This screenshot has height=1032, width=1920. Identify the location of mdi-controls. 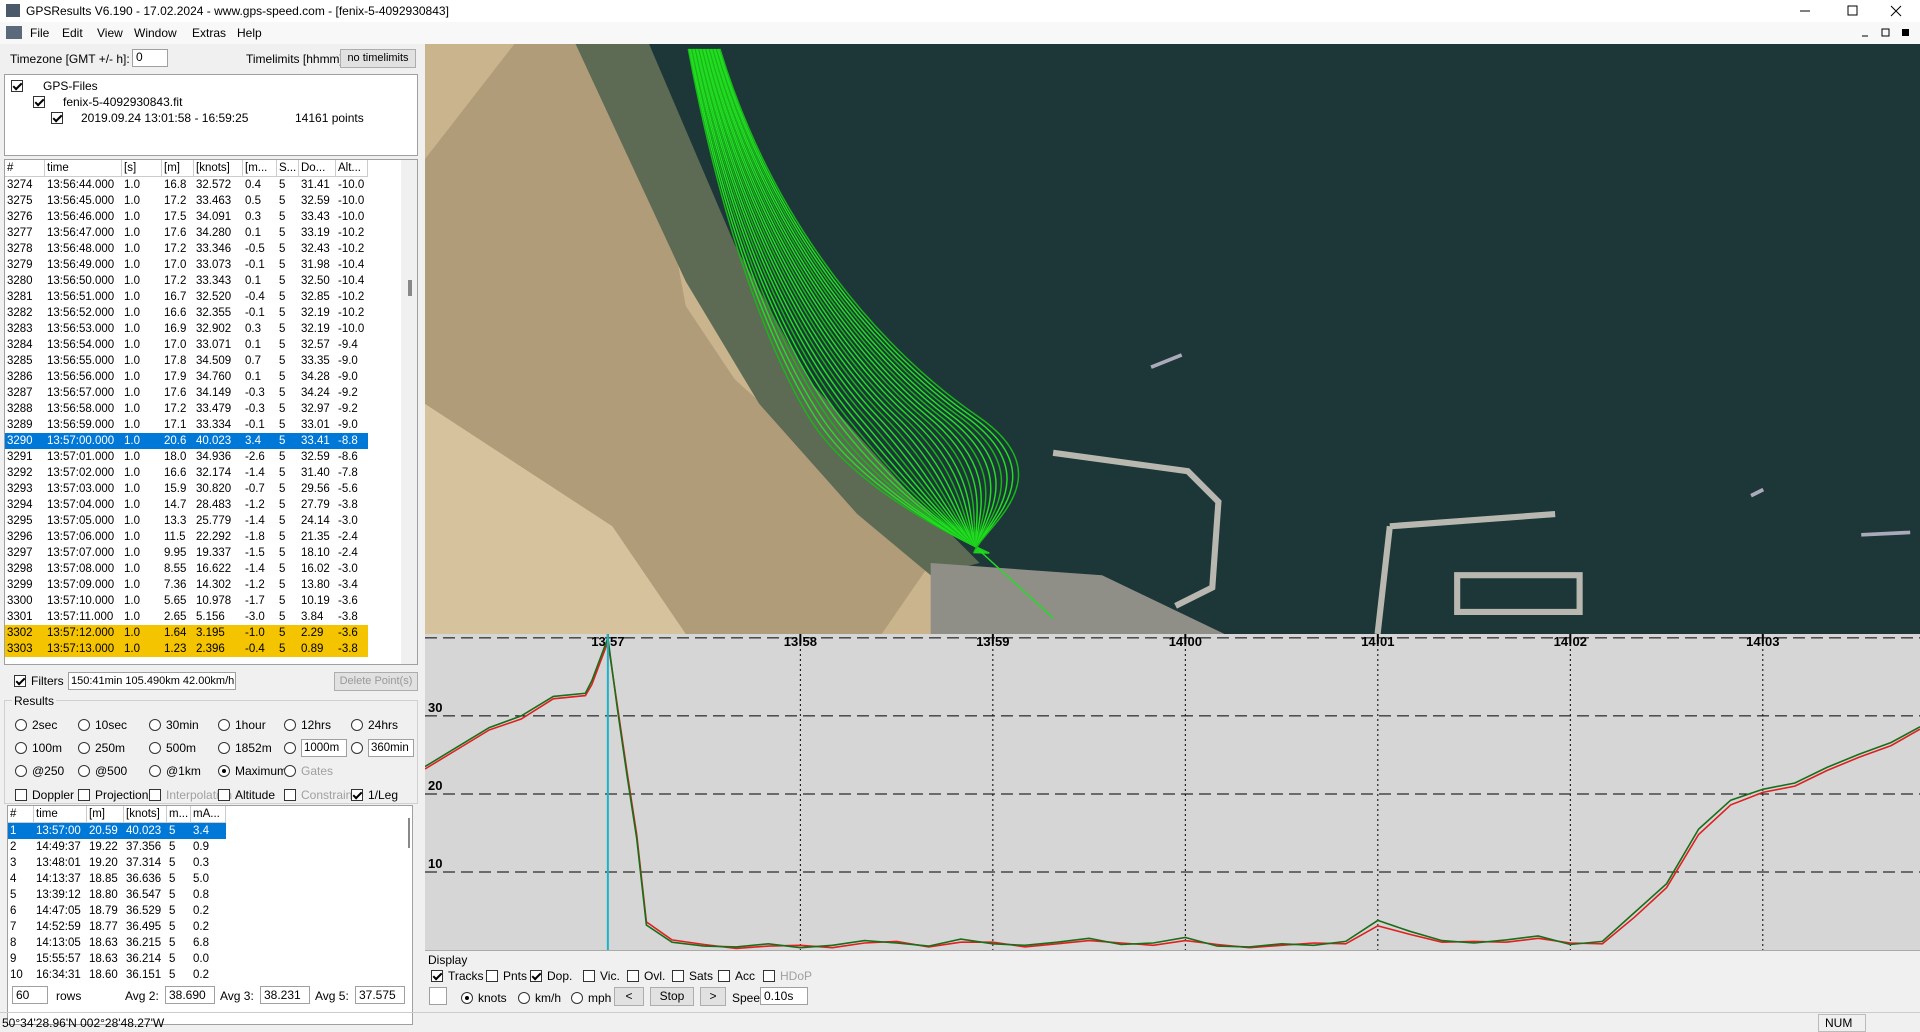
(1887, 33).